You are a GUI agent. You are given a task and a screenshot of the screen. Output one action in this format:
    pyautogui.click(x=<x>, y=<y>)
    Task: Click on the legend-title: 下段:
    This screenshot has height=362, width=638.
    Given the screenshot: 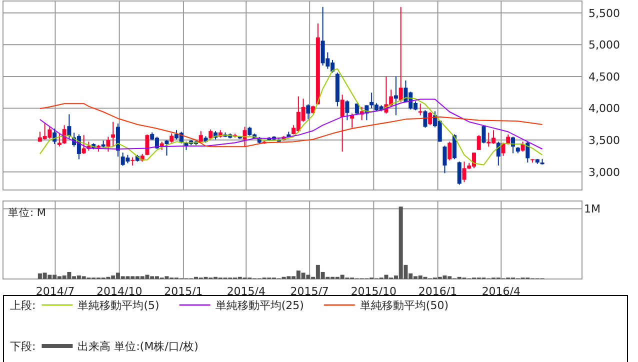 What is the action you would take?
    pyautogui.click(x=23, y=346)
    